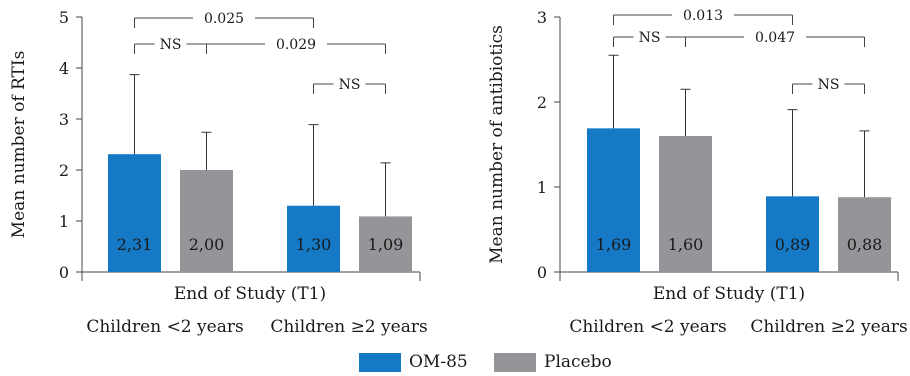 The width and height of the screenshot is (910, 376). I want to click on y-tick-label: 4, so click(64, 68).